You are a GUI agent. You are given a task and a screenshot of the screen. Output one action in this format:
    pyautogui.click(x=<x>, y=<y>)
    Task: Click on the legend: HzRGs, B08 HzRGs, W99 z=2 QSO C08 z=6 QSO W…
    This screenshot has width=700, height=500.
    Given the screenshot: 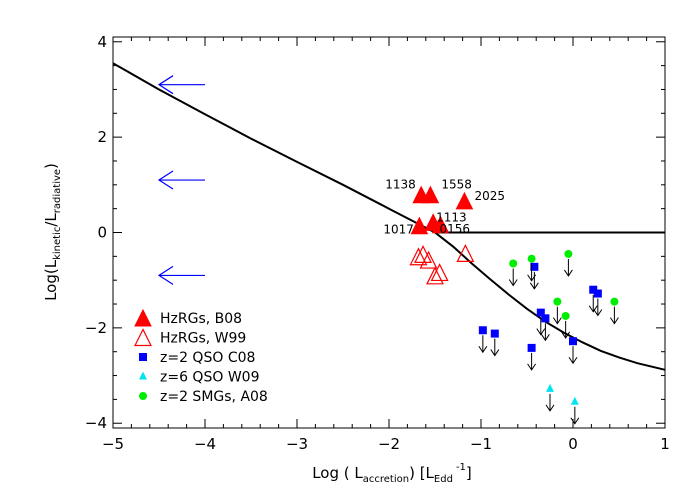 What is the action you would take?
    pyautogui.click(x=201, y=356)
    